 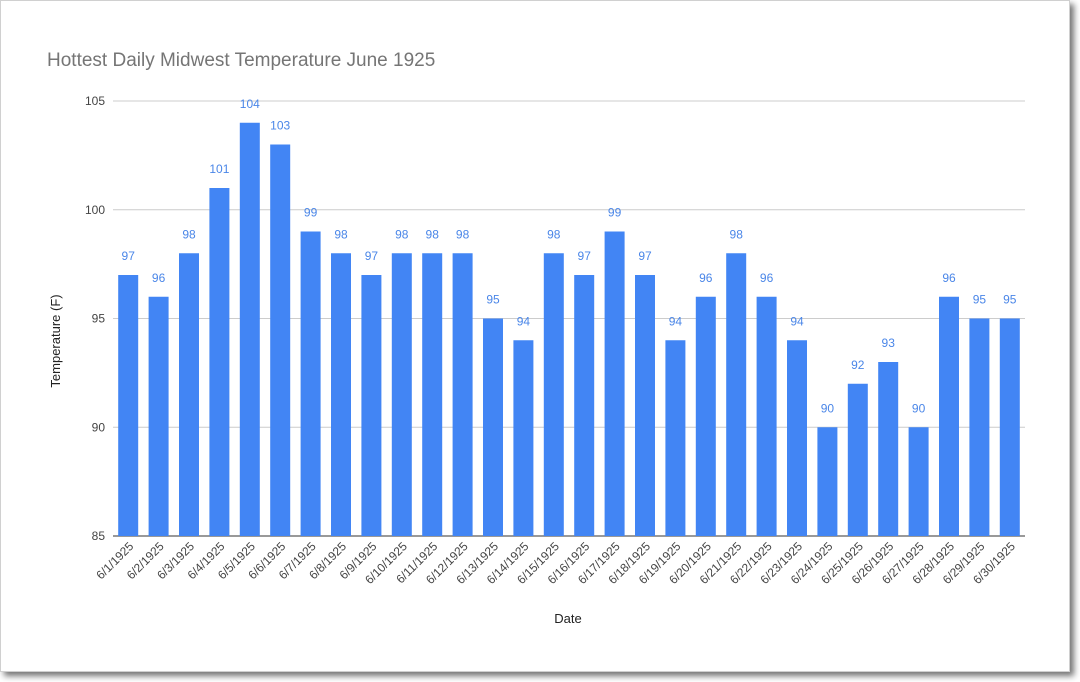 I want to click on y-axis-ticks: 85 90 95 100 105, so click(x=95, y=318).